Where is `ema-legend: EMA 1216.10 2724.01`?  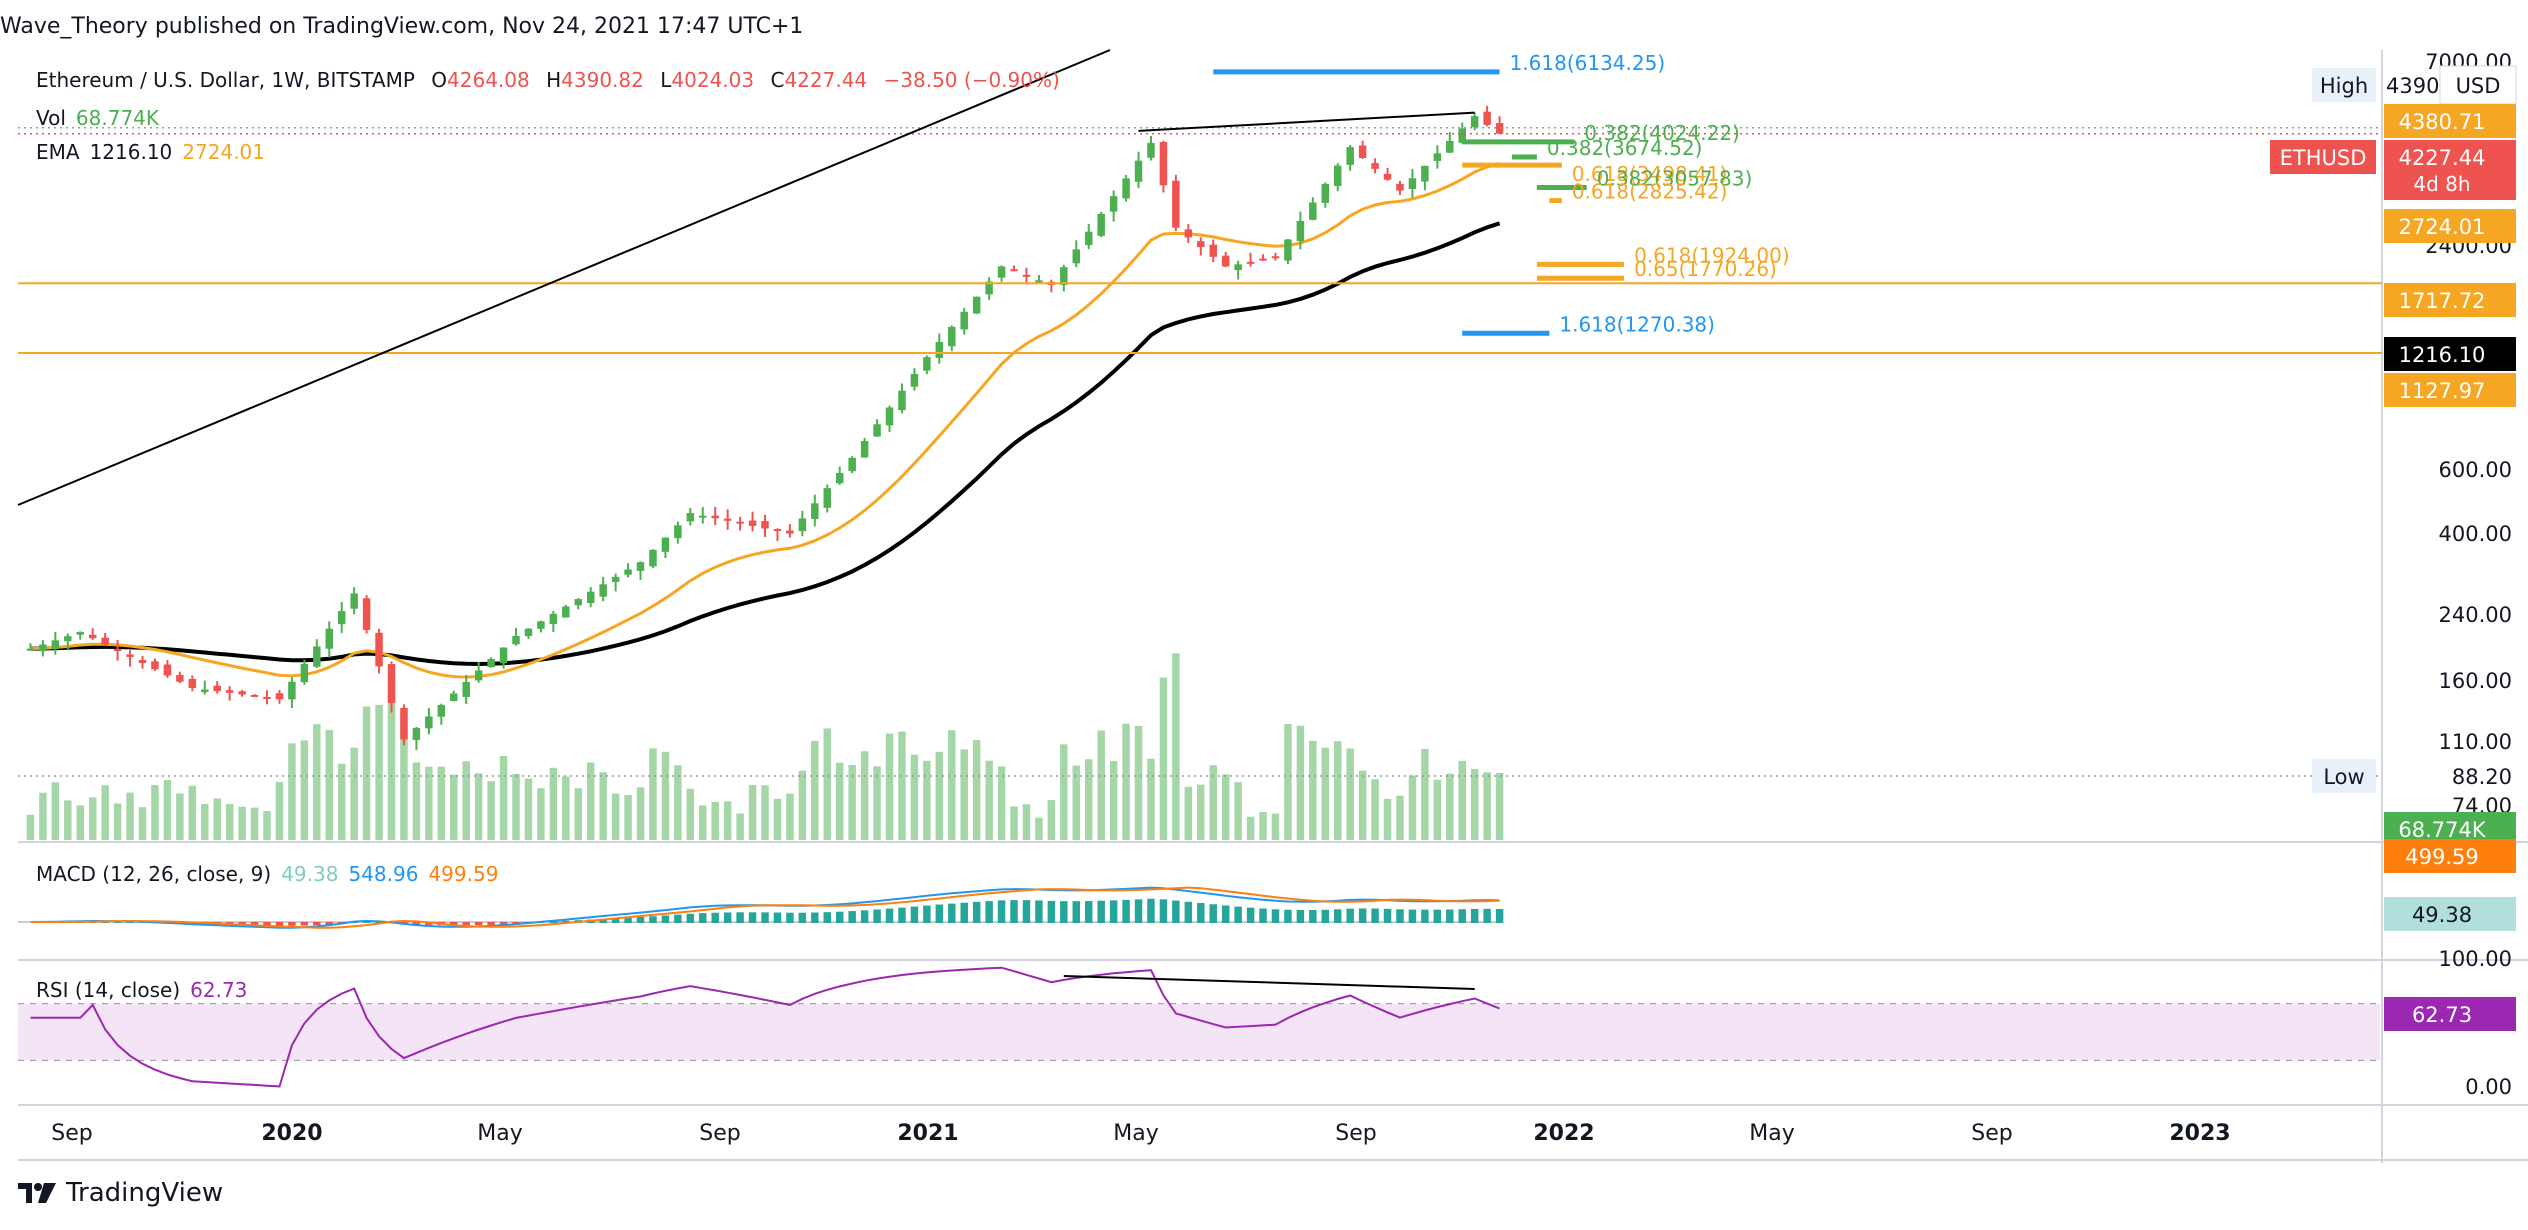
ema-legend: EMA 1216.10 2724.01 is located at coordinates (151, 152).